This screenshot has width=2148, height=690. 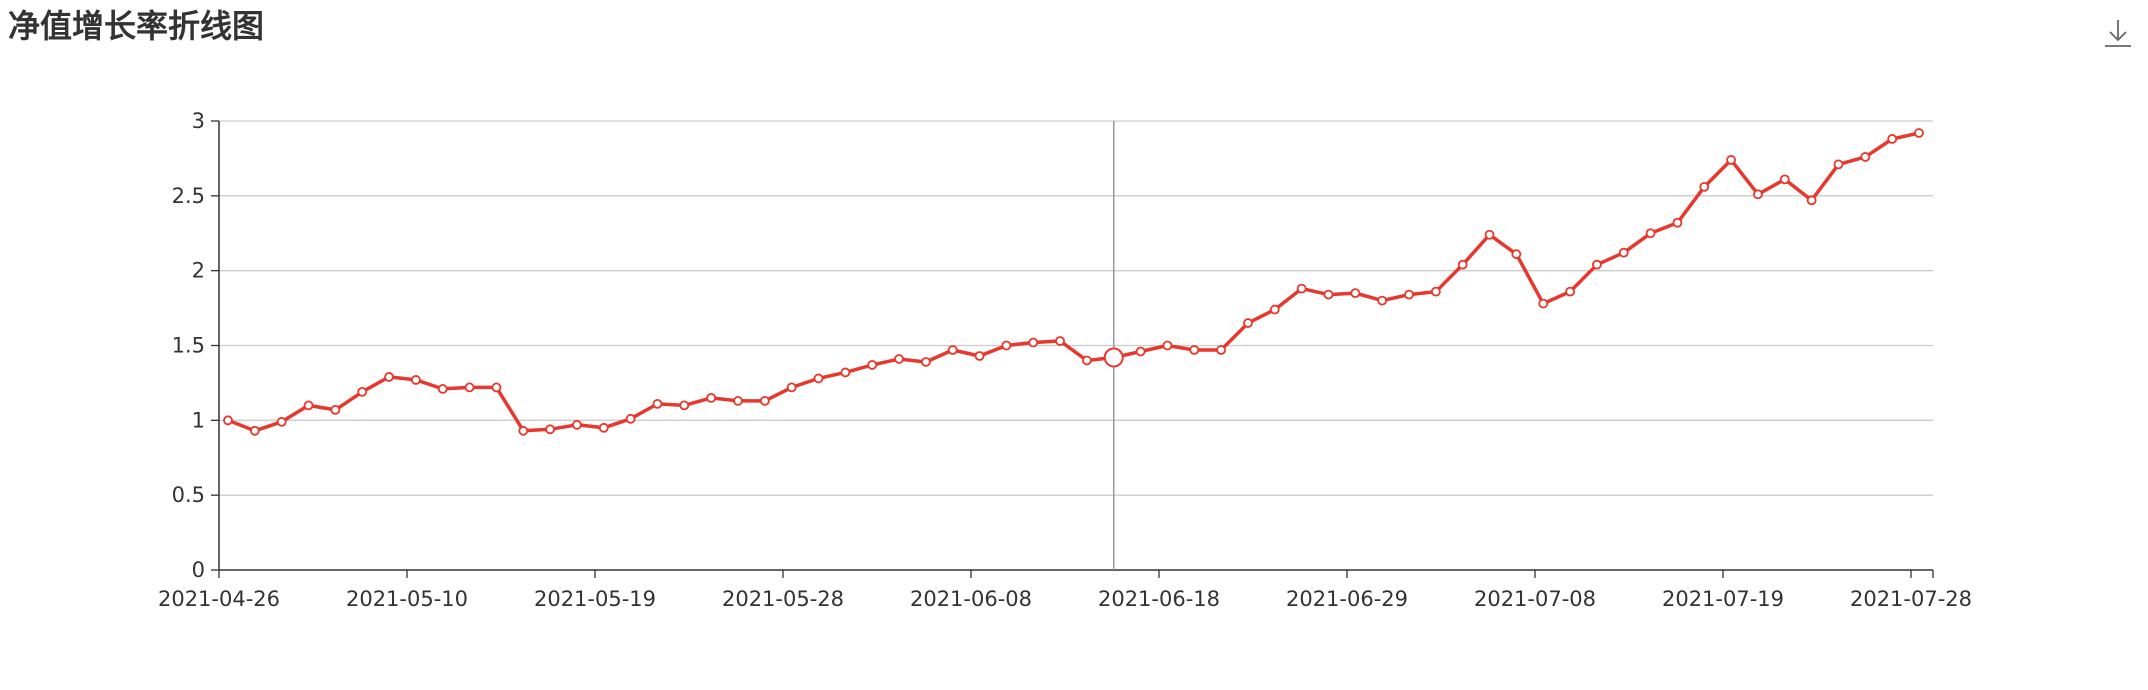 What do you see at coordinates (188, 346) in the screenshot?
I see `y-tick-label: 1.5` at bounding box center [188, 346].